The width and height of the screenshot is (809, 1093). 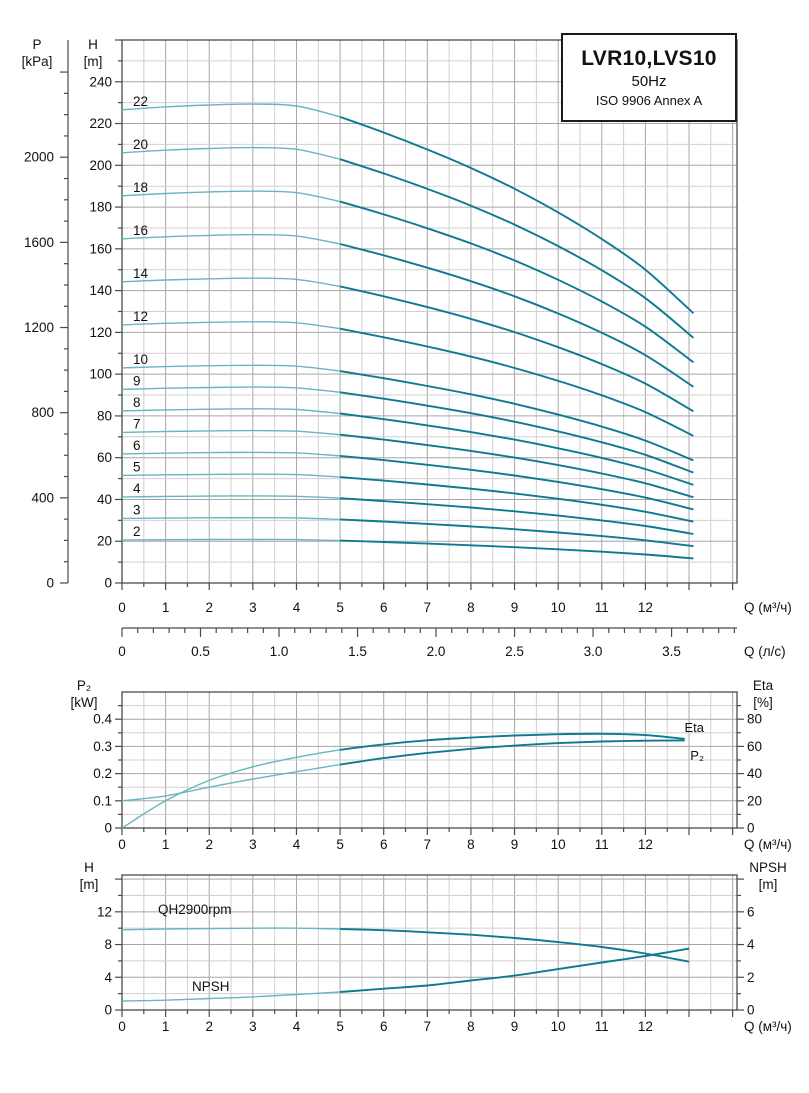 What do you see at coordinates (649, 77) in the screenshot?
I see `title-box: LVR10,LVS10 50Hz ISO 9906 Annex A` at bounding box center [649, 77].